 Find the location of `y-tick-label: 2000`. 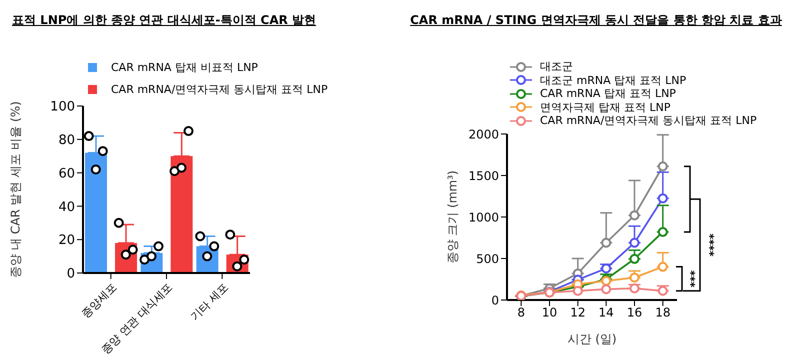

y-tick-label: 2000 is located at coordinates (483, 134).